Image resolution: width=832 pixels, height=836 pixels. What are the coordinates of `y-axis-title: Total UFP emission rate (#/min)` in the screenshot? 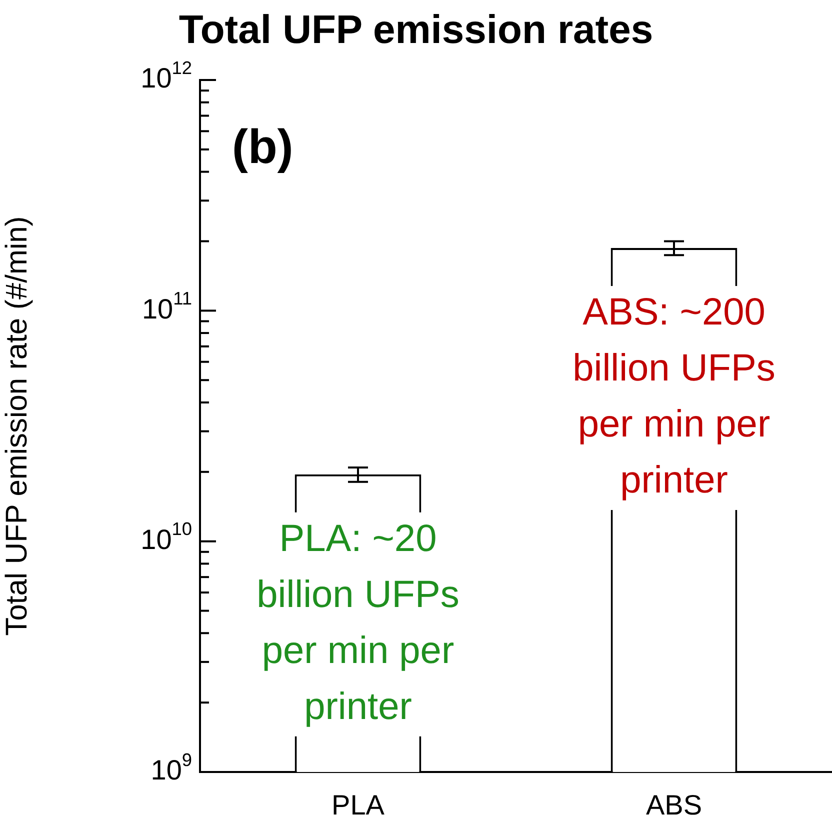 It's located at (17, 426).